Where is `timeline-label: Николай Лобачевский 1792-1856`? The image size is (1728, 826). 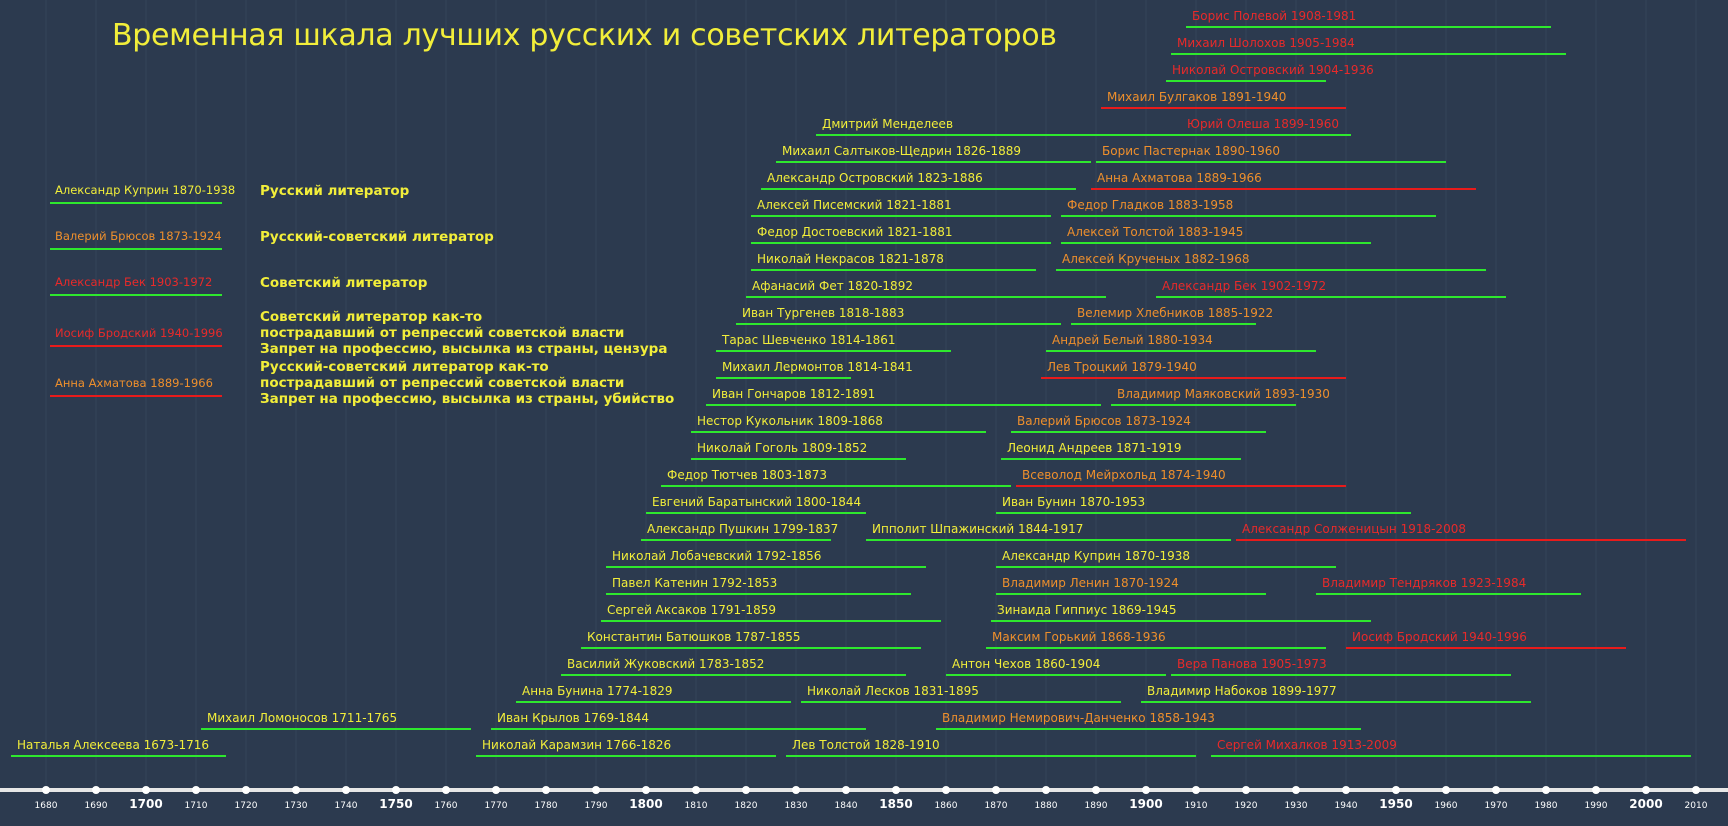
timeline-label: Николай Лобачевский 1792-1856 is located at coordinates (716, 556).